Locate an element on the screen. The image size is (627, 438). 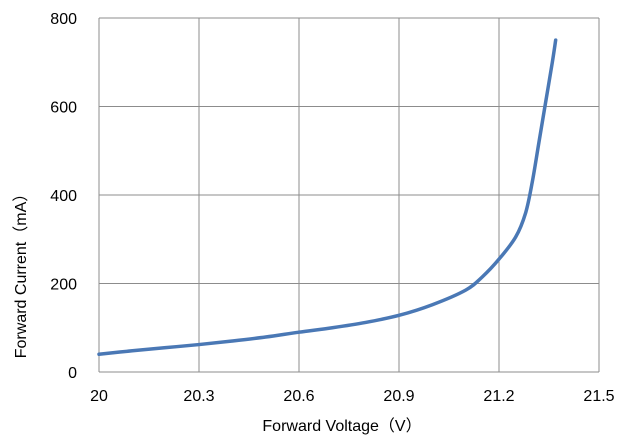
x-tick-label: 20.6 is located at coordinates (298, 396).